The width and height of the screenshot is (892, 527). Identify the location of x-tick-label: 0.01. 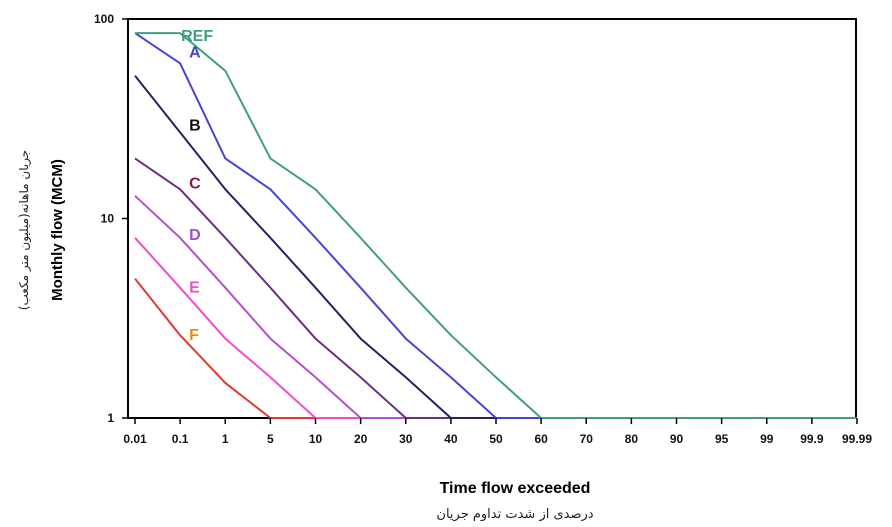
(135, 439).